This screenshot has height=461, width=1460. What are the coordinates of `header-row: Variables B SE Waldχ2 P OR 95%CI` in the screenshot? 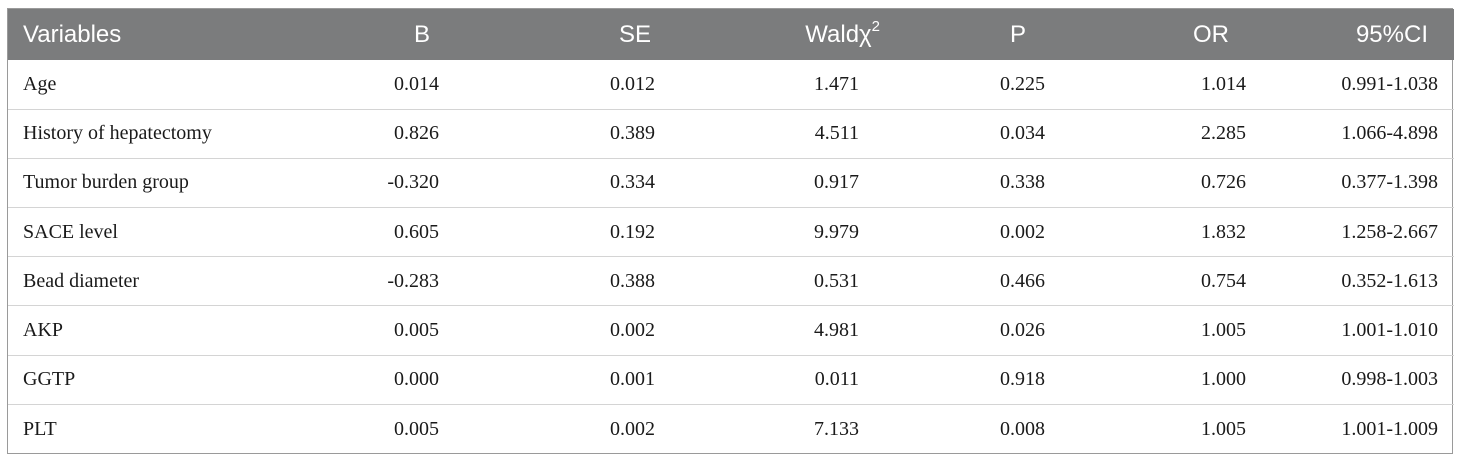 It's located at (731, 34).